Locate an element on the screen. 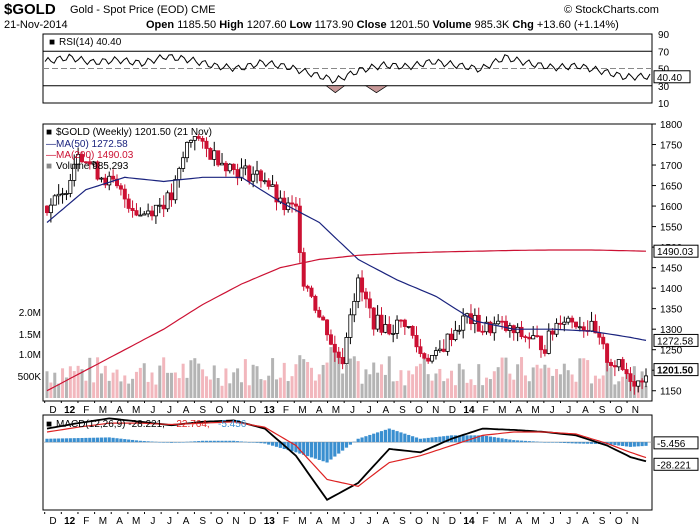 The width and height of the screenshot is (700, 530). ma50-legend: MA(50) 1272.58 is located at coordinates (92, 144).